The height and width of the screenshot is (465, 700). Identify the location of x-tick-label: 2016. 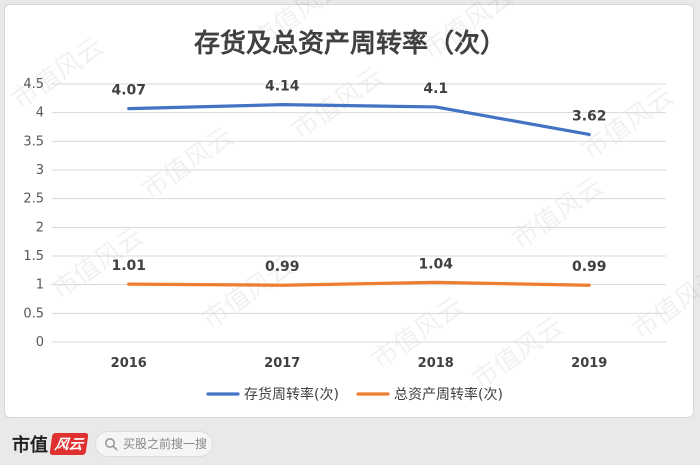
(129, 363).